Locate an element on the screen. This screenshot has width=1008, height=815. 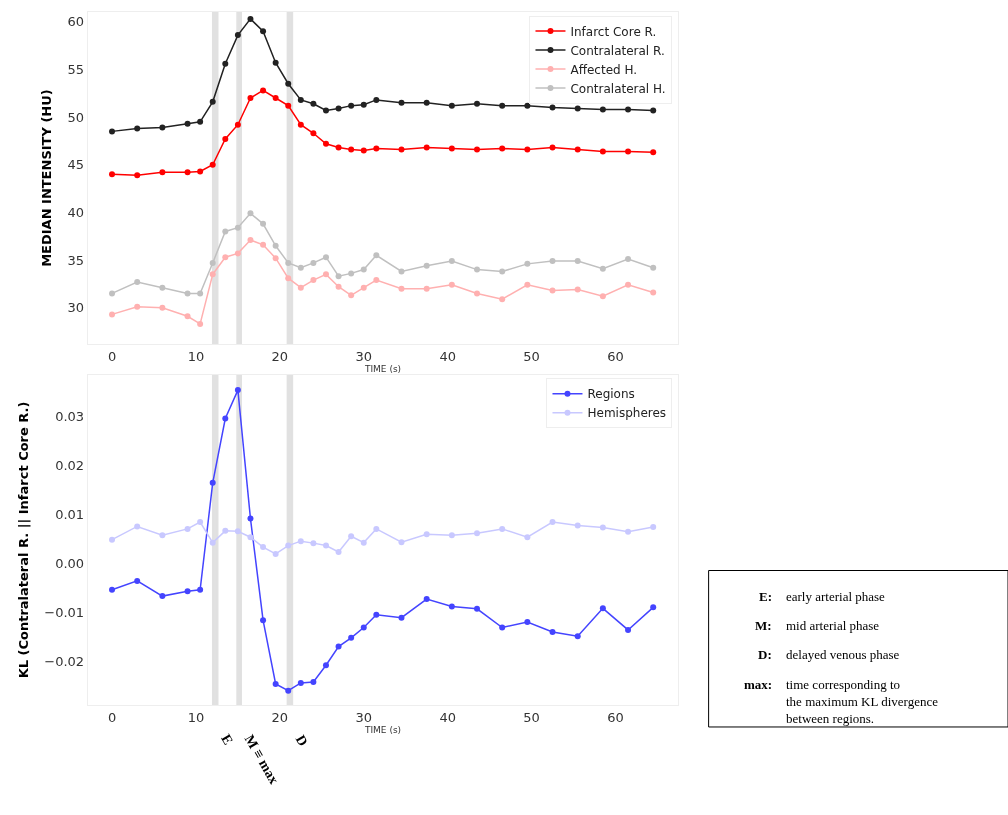
x-tick-label: 30 is located at coordinates (364, 356).